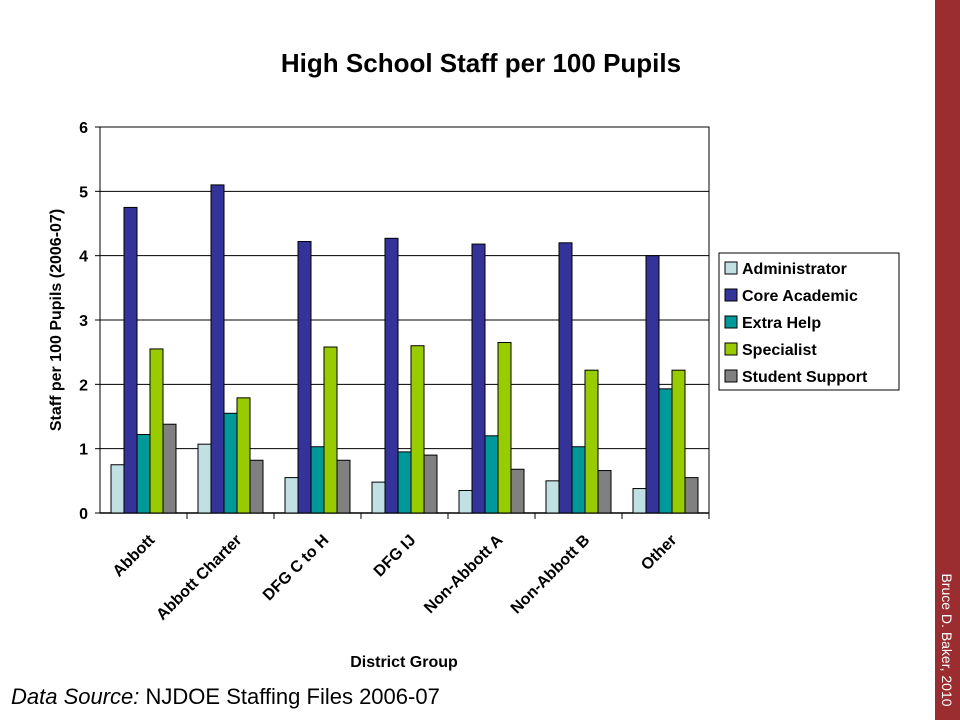 This screenshot has height=720, width=960. Describe the element at coordinates (289, 696) in the screenshot. I see `data-source-text: NJDOE Staffing Files 2006-07` at that location.